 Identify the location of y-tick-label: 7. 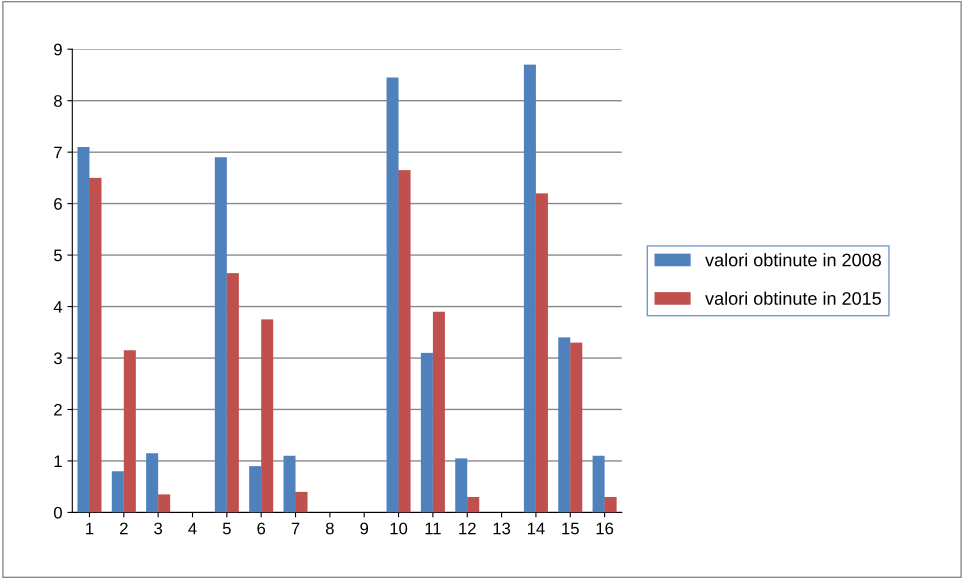
(58, 152).